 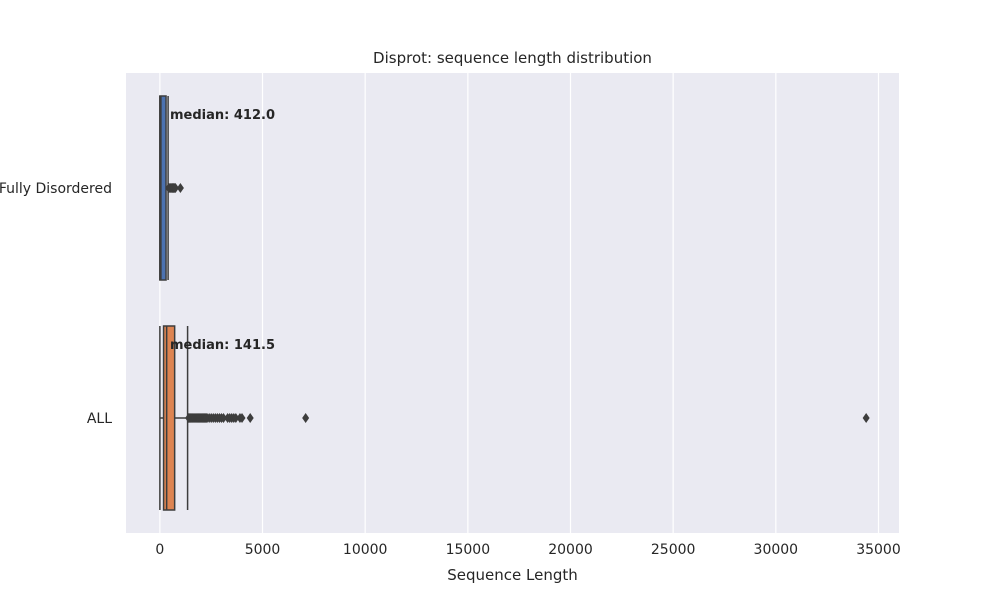 What do you see at coordinates (673, 550) in the screenshot?
I see `x-tick-label: 25000` at bounding box center [673, 550].